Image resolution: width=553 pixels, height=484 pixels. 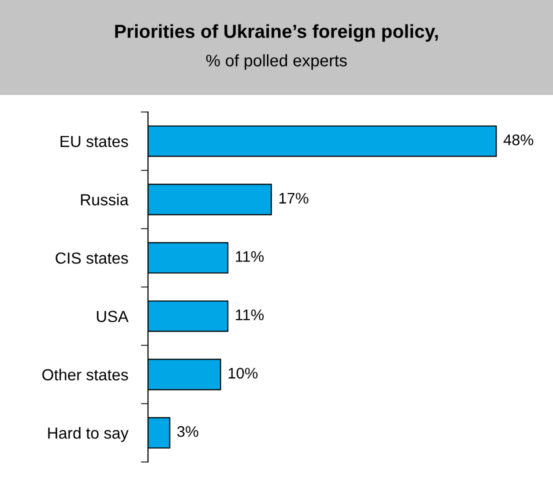 I want to click on data-label: 3%, so click(x=187, y=431).